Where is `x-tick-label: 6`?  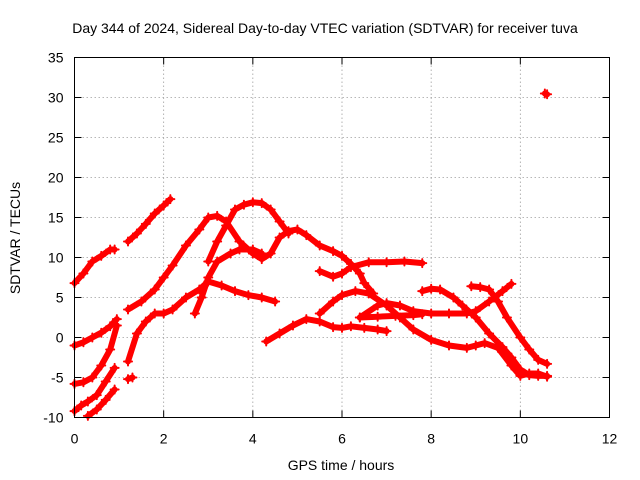 x-tick-label: 6 is located at coordinates (342, 439).